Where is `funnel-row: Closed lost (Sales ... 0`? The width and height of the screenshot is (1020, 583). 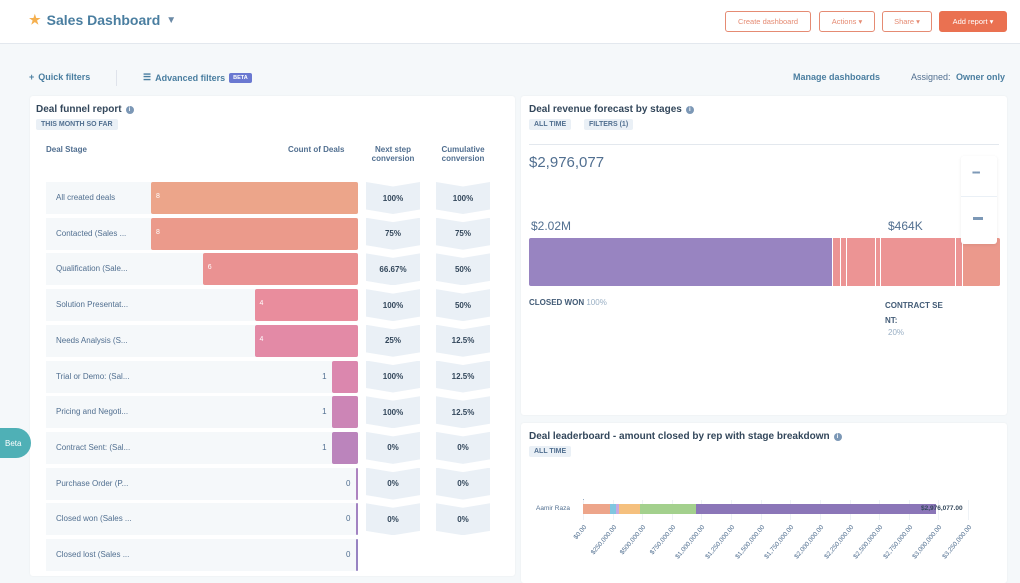 funnel-row: Closed lost (Sales ... 0 is located at coordinates (202, 555).